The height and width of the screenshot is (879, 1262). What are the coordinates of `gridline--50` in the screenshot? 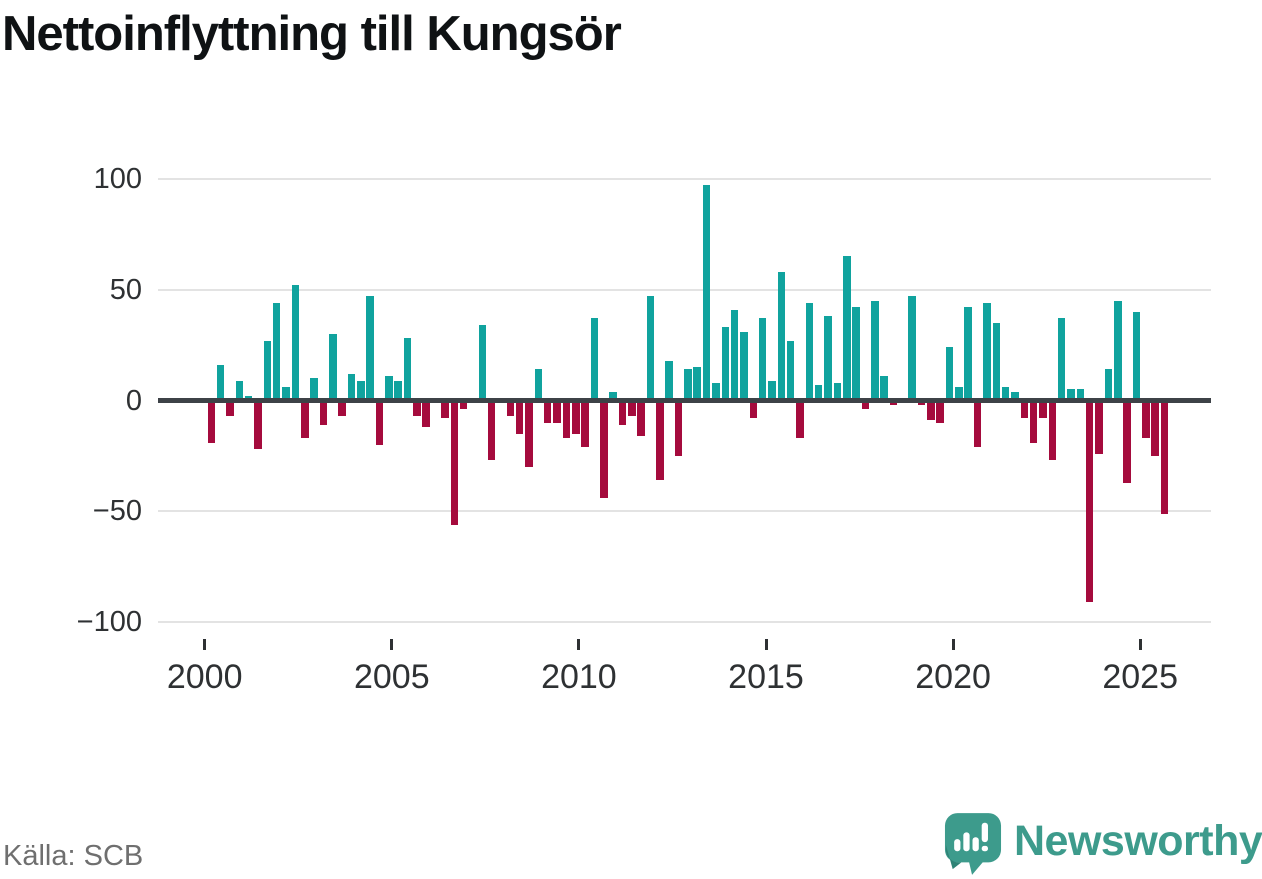 It's located at (684, 511).